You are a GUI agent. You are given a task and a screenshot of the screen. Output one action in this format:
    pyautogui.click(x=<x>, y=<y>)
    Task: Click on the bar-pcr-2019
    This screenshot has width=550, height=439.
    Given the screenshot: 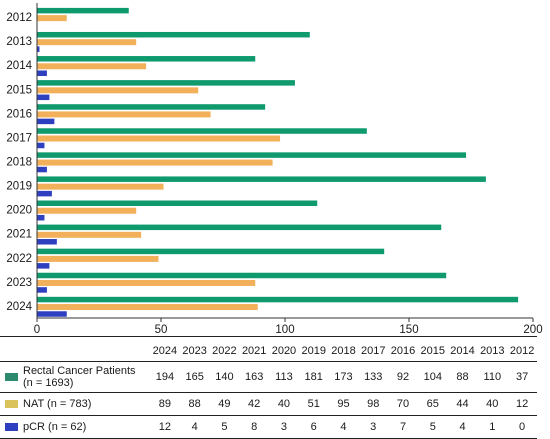 What is the action you would take?
    pyautogui.click(x=44, y=193)
    